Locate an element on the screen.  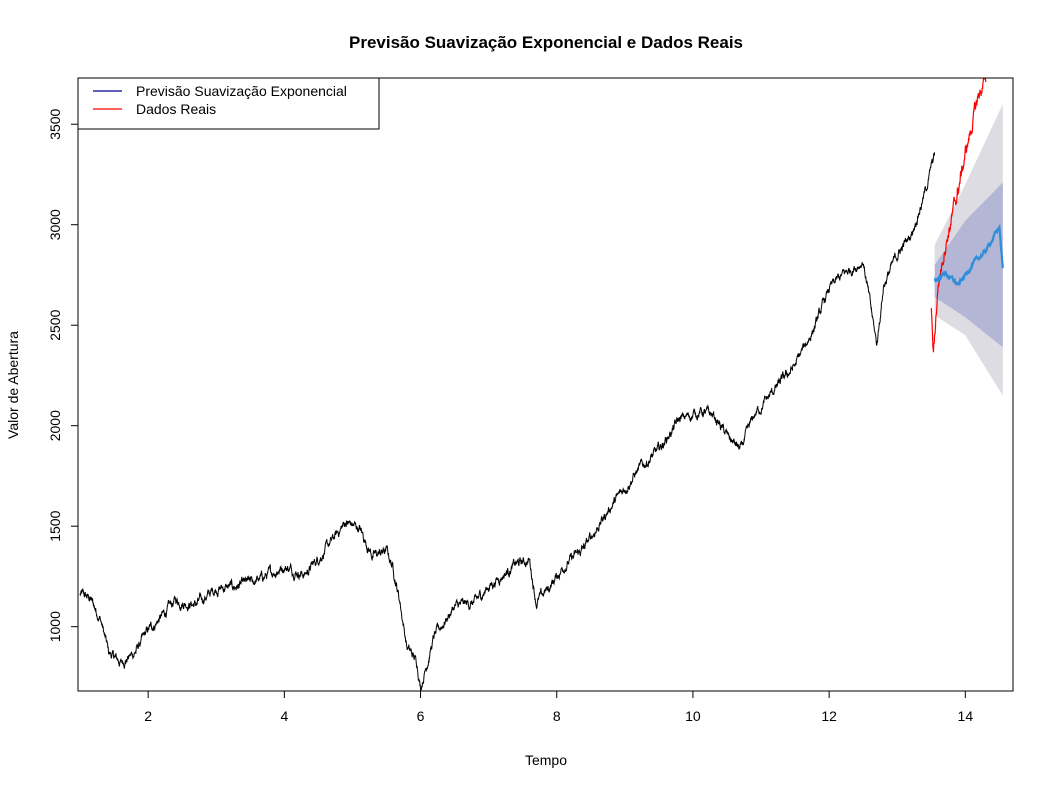
y-tick-label: 3500 is located at coordinates (55, 123).